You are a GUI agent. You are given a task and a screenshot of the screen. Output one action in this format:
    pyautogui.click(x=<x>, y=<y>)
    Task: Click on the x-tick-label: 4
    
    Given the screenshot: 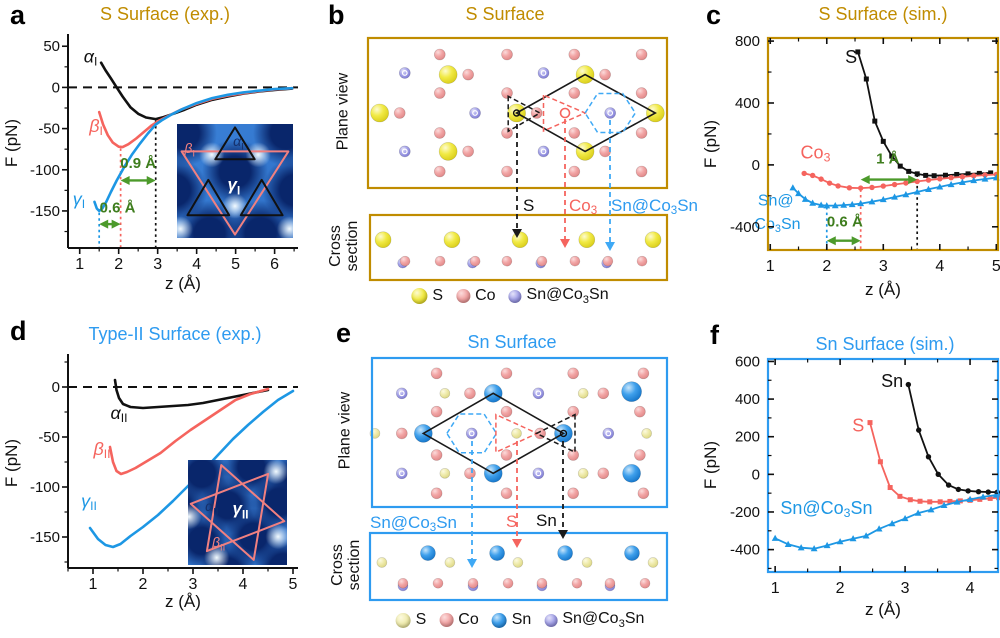 What is the action you would take?
    pyautogui.click(x=243, y=584)
    